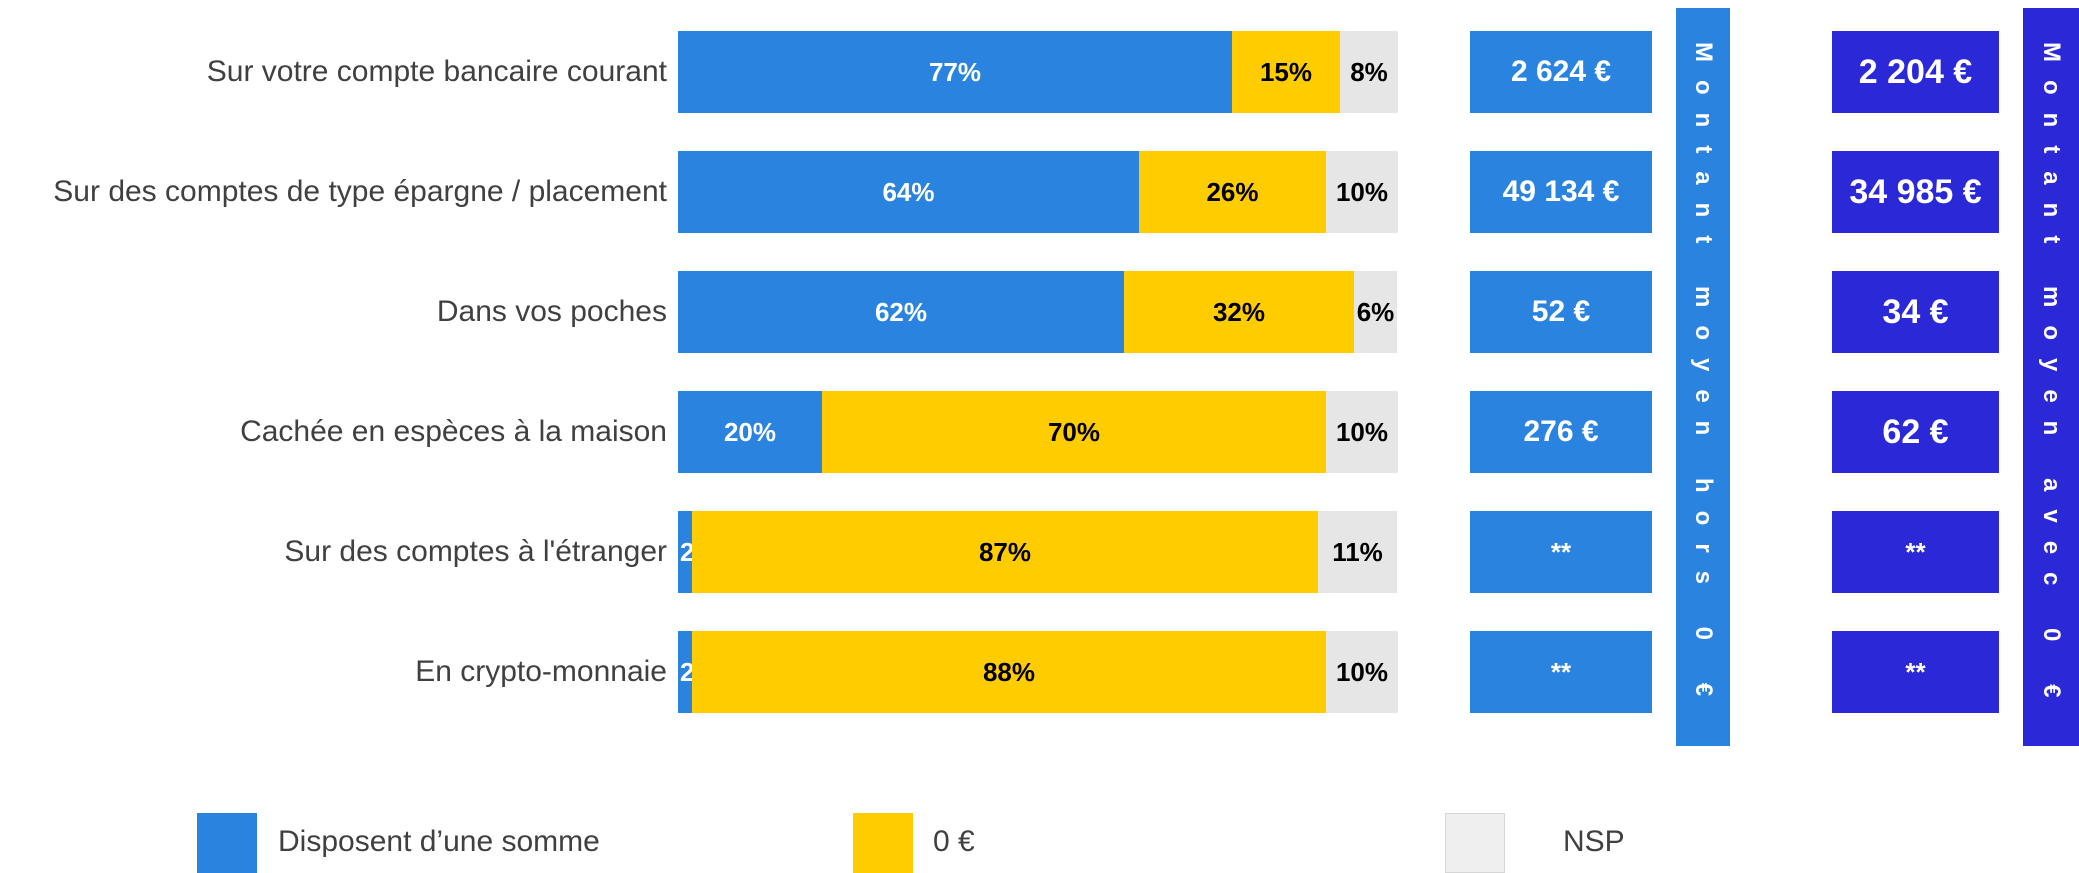 The width and height of the screenshot is (2079, 873). Describe the element at coordinates (955, 72) in the screenshot. I see `bar-segment: 77%` at that location.